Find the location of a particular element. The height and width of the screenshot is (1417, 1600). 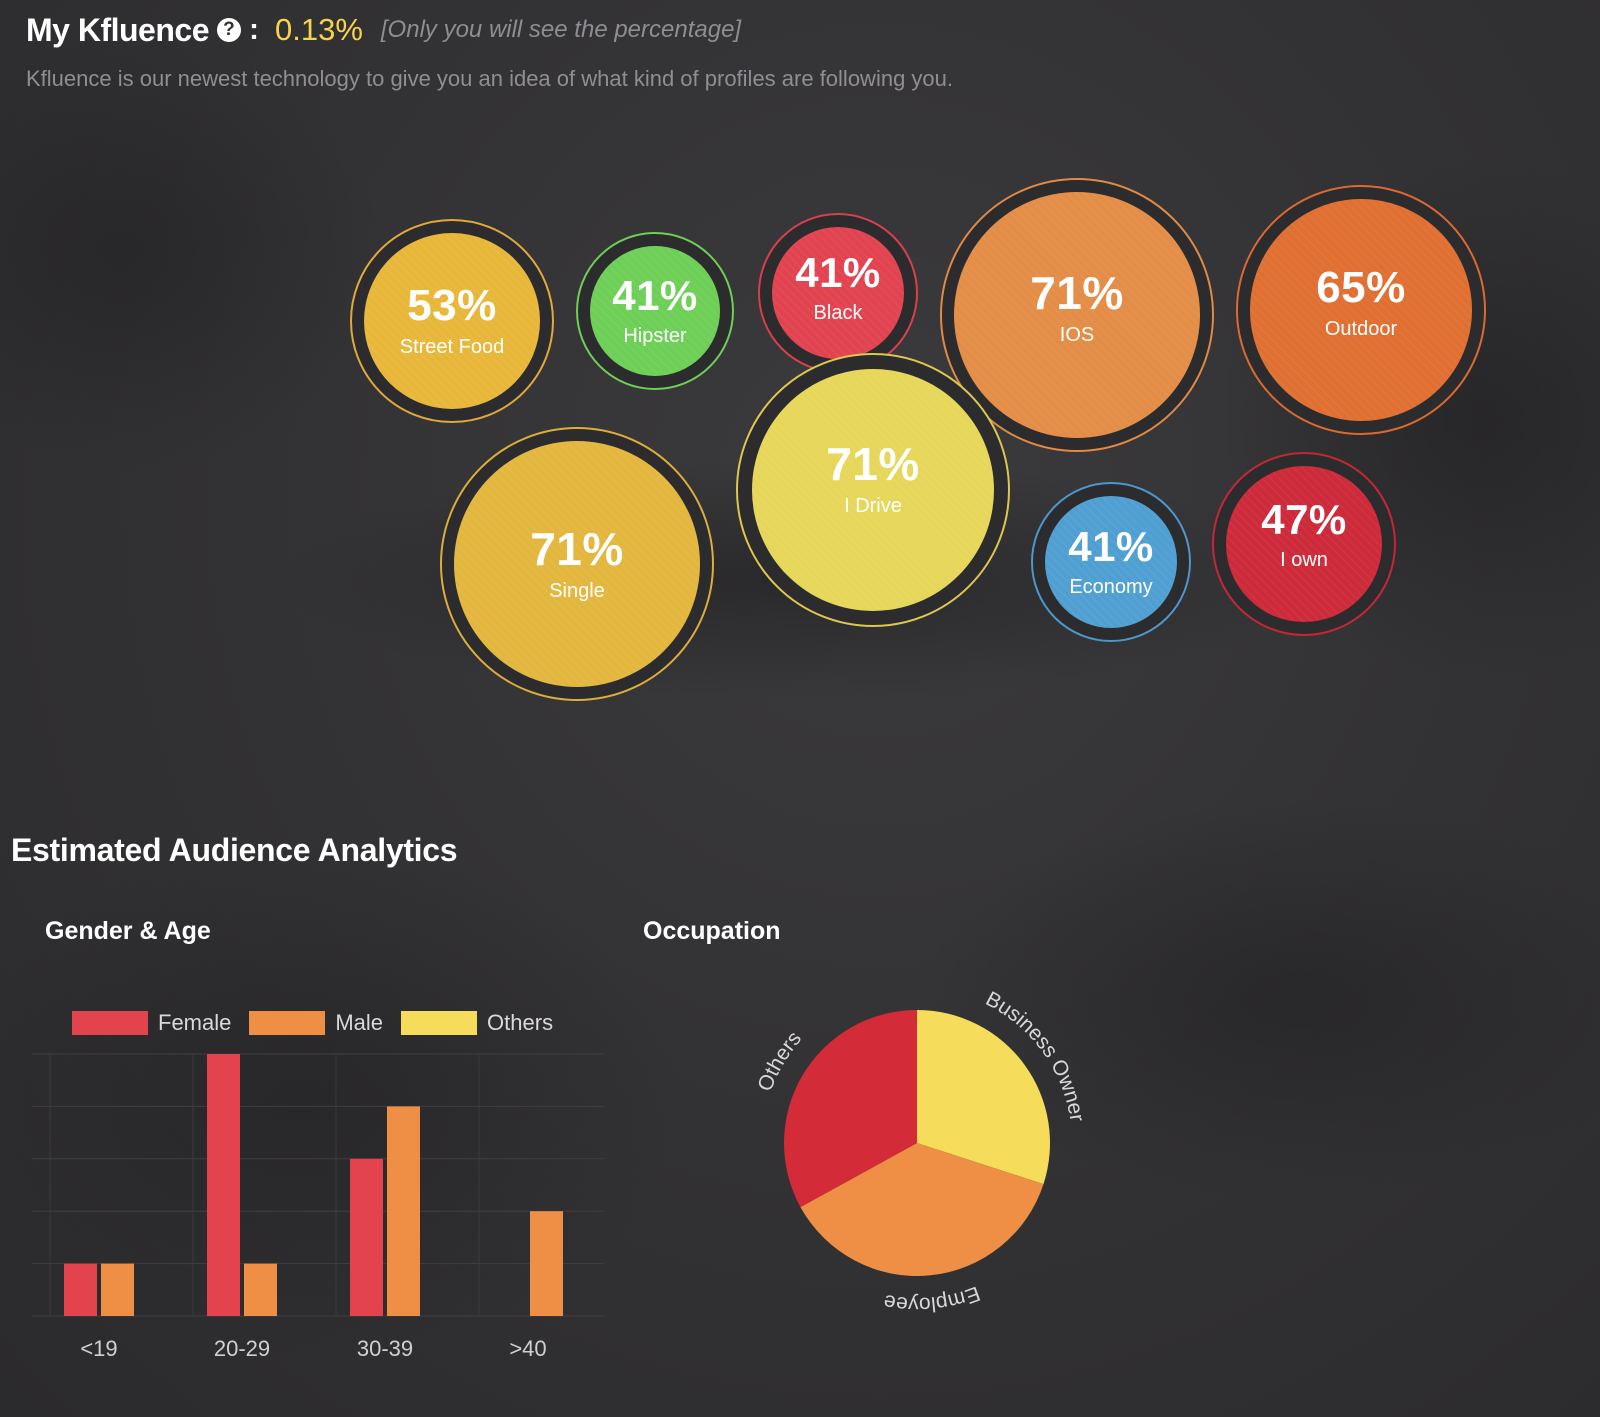

bubble-ios: 71% IOS is located at coordinates (1077, 315).